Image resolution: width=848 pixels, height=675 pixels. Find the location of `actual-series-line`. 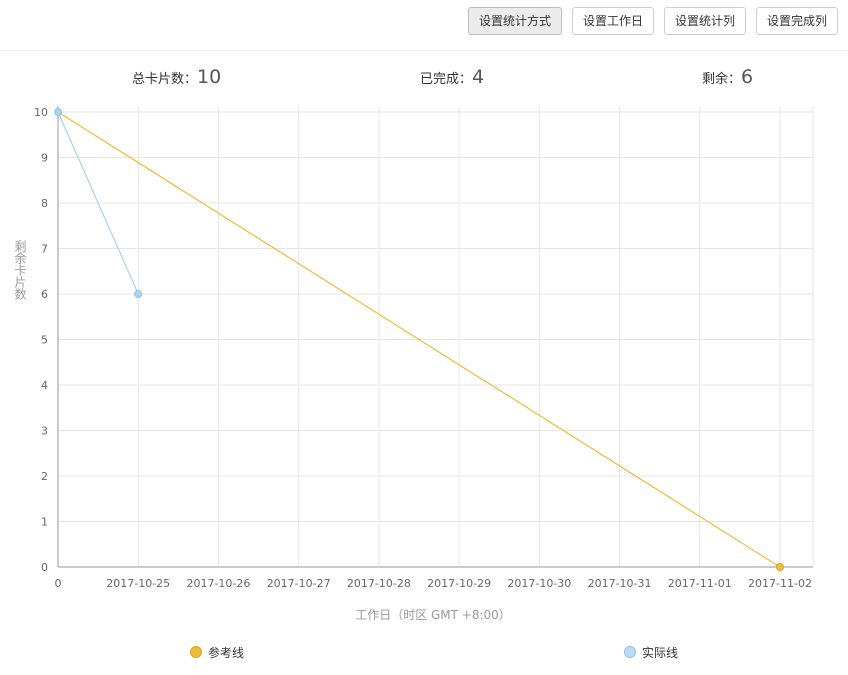

actual-series-line is located at coordinates (98, 203).